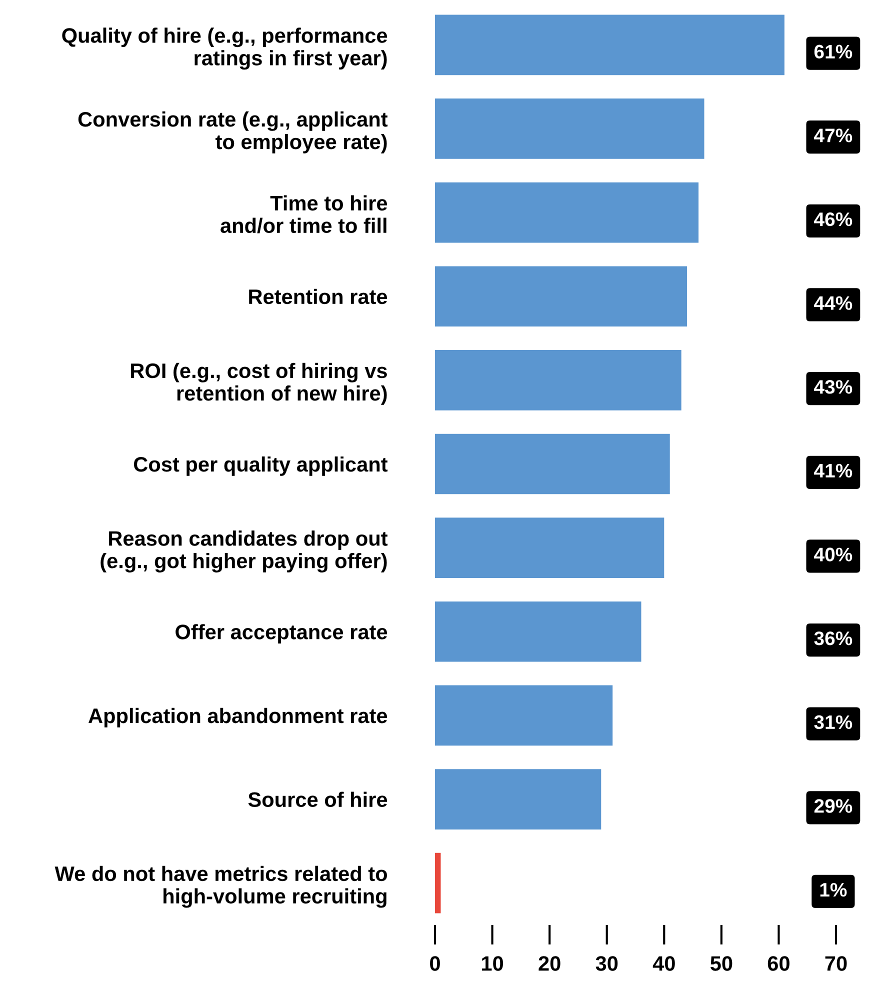 The width and height of the screenshot is (876, 1000). What do you see at coordinates (607, 963) in the screenshot?
I see `x-tick-label: 30` at bounding box center [607, 963].